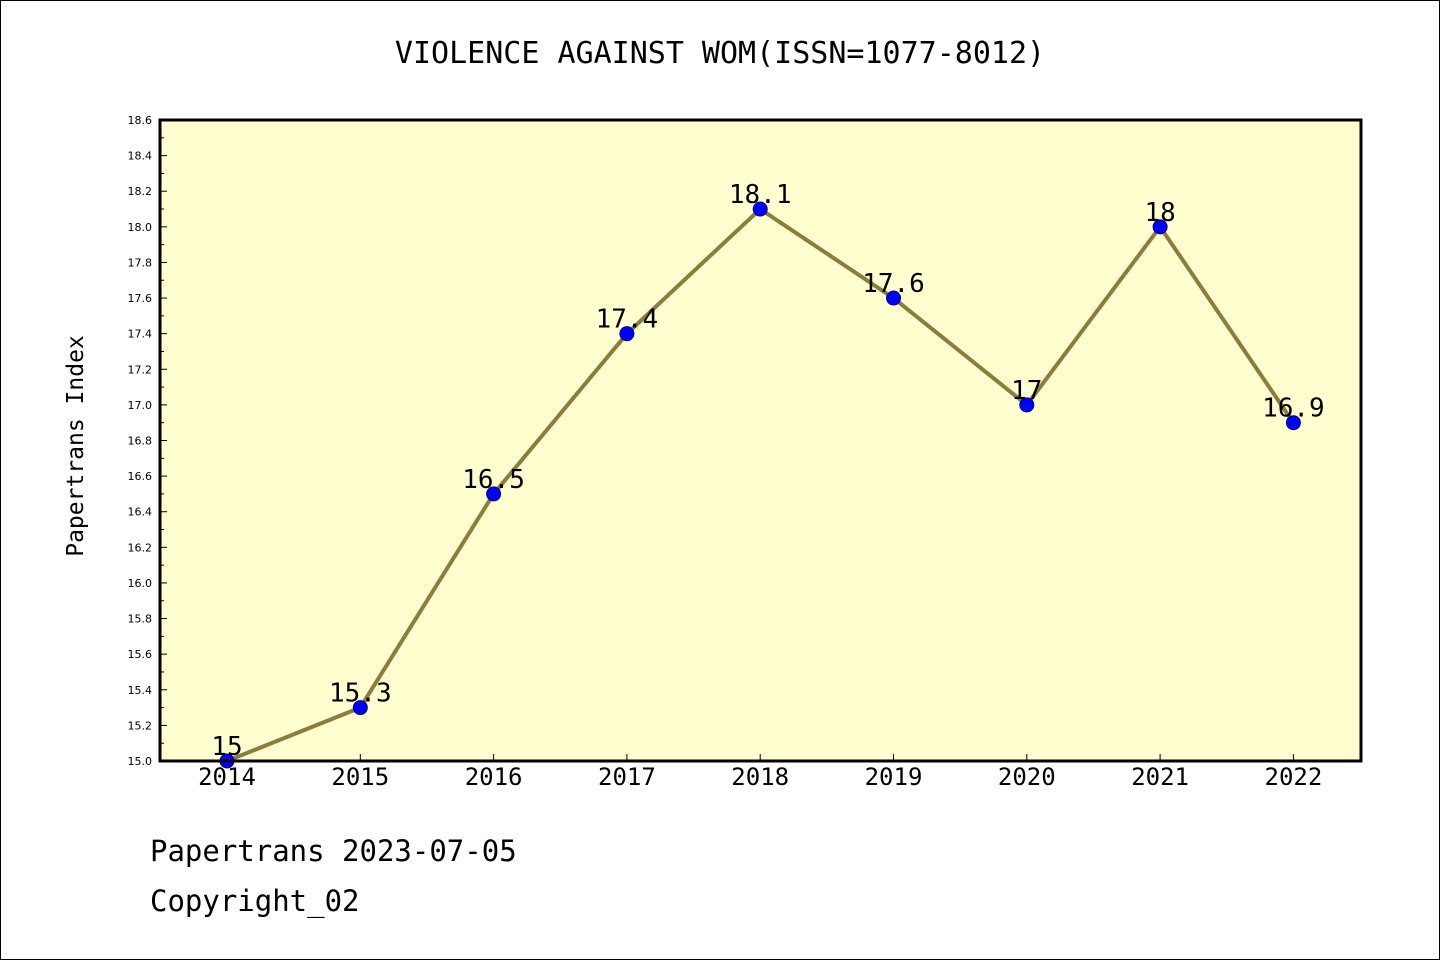  What do you see at coordinates (140, 690) in the screenshot?
I see `y-tick-label: 15.4` at bounding box center [140, 690].